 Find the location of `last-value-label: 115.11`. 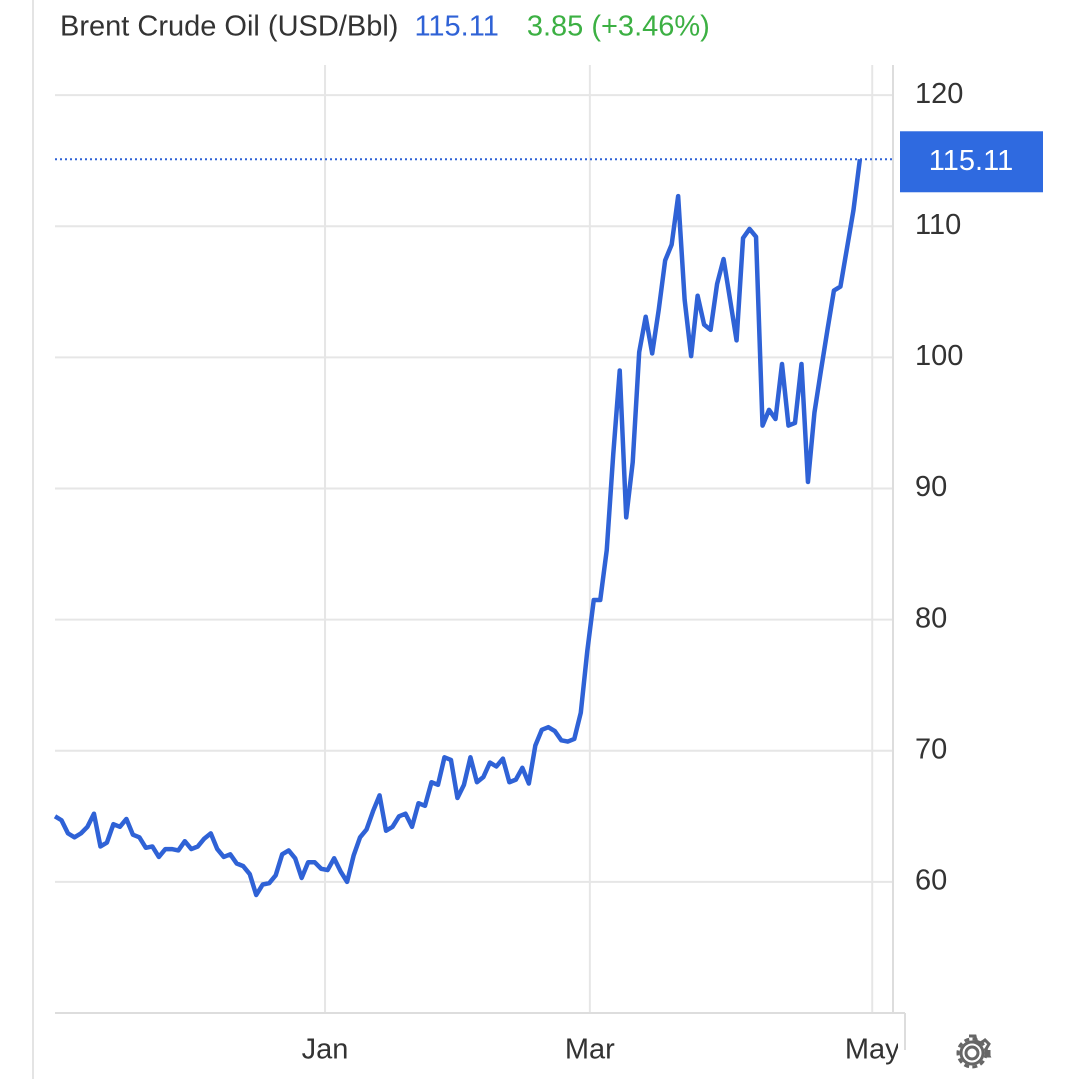

last-value-label: 115.11 is located at coordinates (971, 161).